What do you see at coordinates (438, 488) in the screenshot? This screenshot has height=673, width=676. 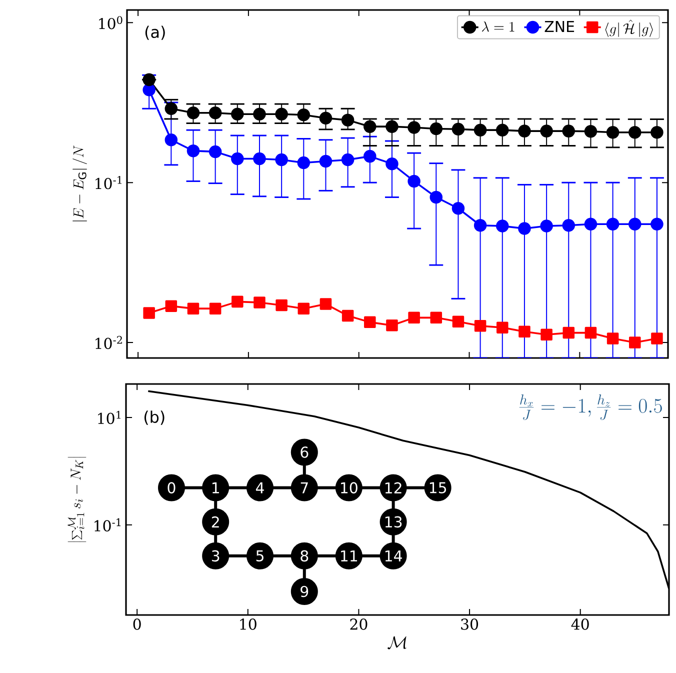 I see `annotation: 15` at bounding box center [438, 488].